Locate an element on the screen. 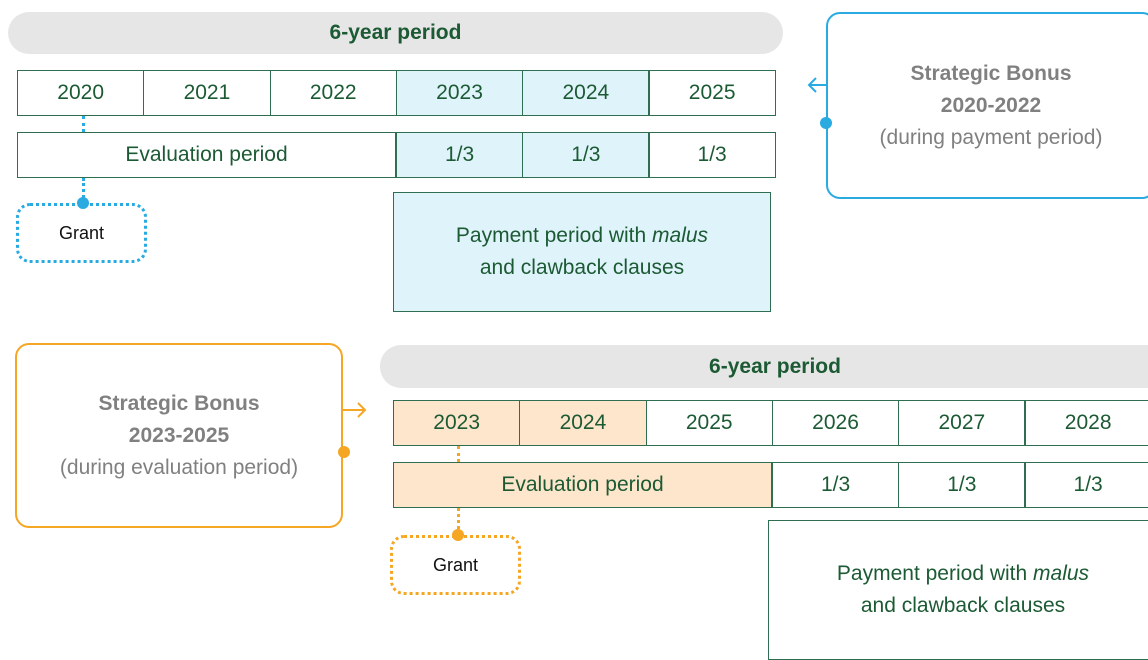  bonus-note: (during payment period) is located at coordinates (991, 138).